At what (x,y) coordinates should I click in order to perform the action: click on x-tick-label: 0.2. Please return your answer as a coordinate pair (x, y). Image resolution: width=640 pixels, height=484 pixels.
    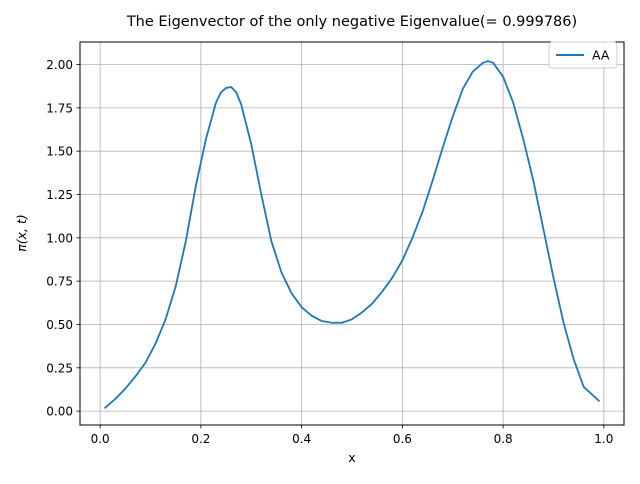
    Looking at the image, I should click on (200, 439).